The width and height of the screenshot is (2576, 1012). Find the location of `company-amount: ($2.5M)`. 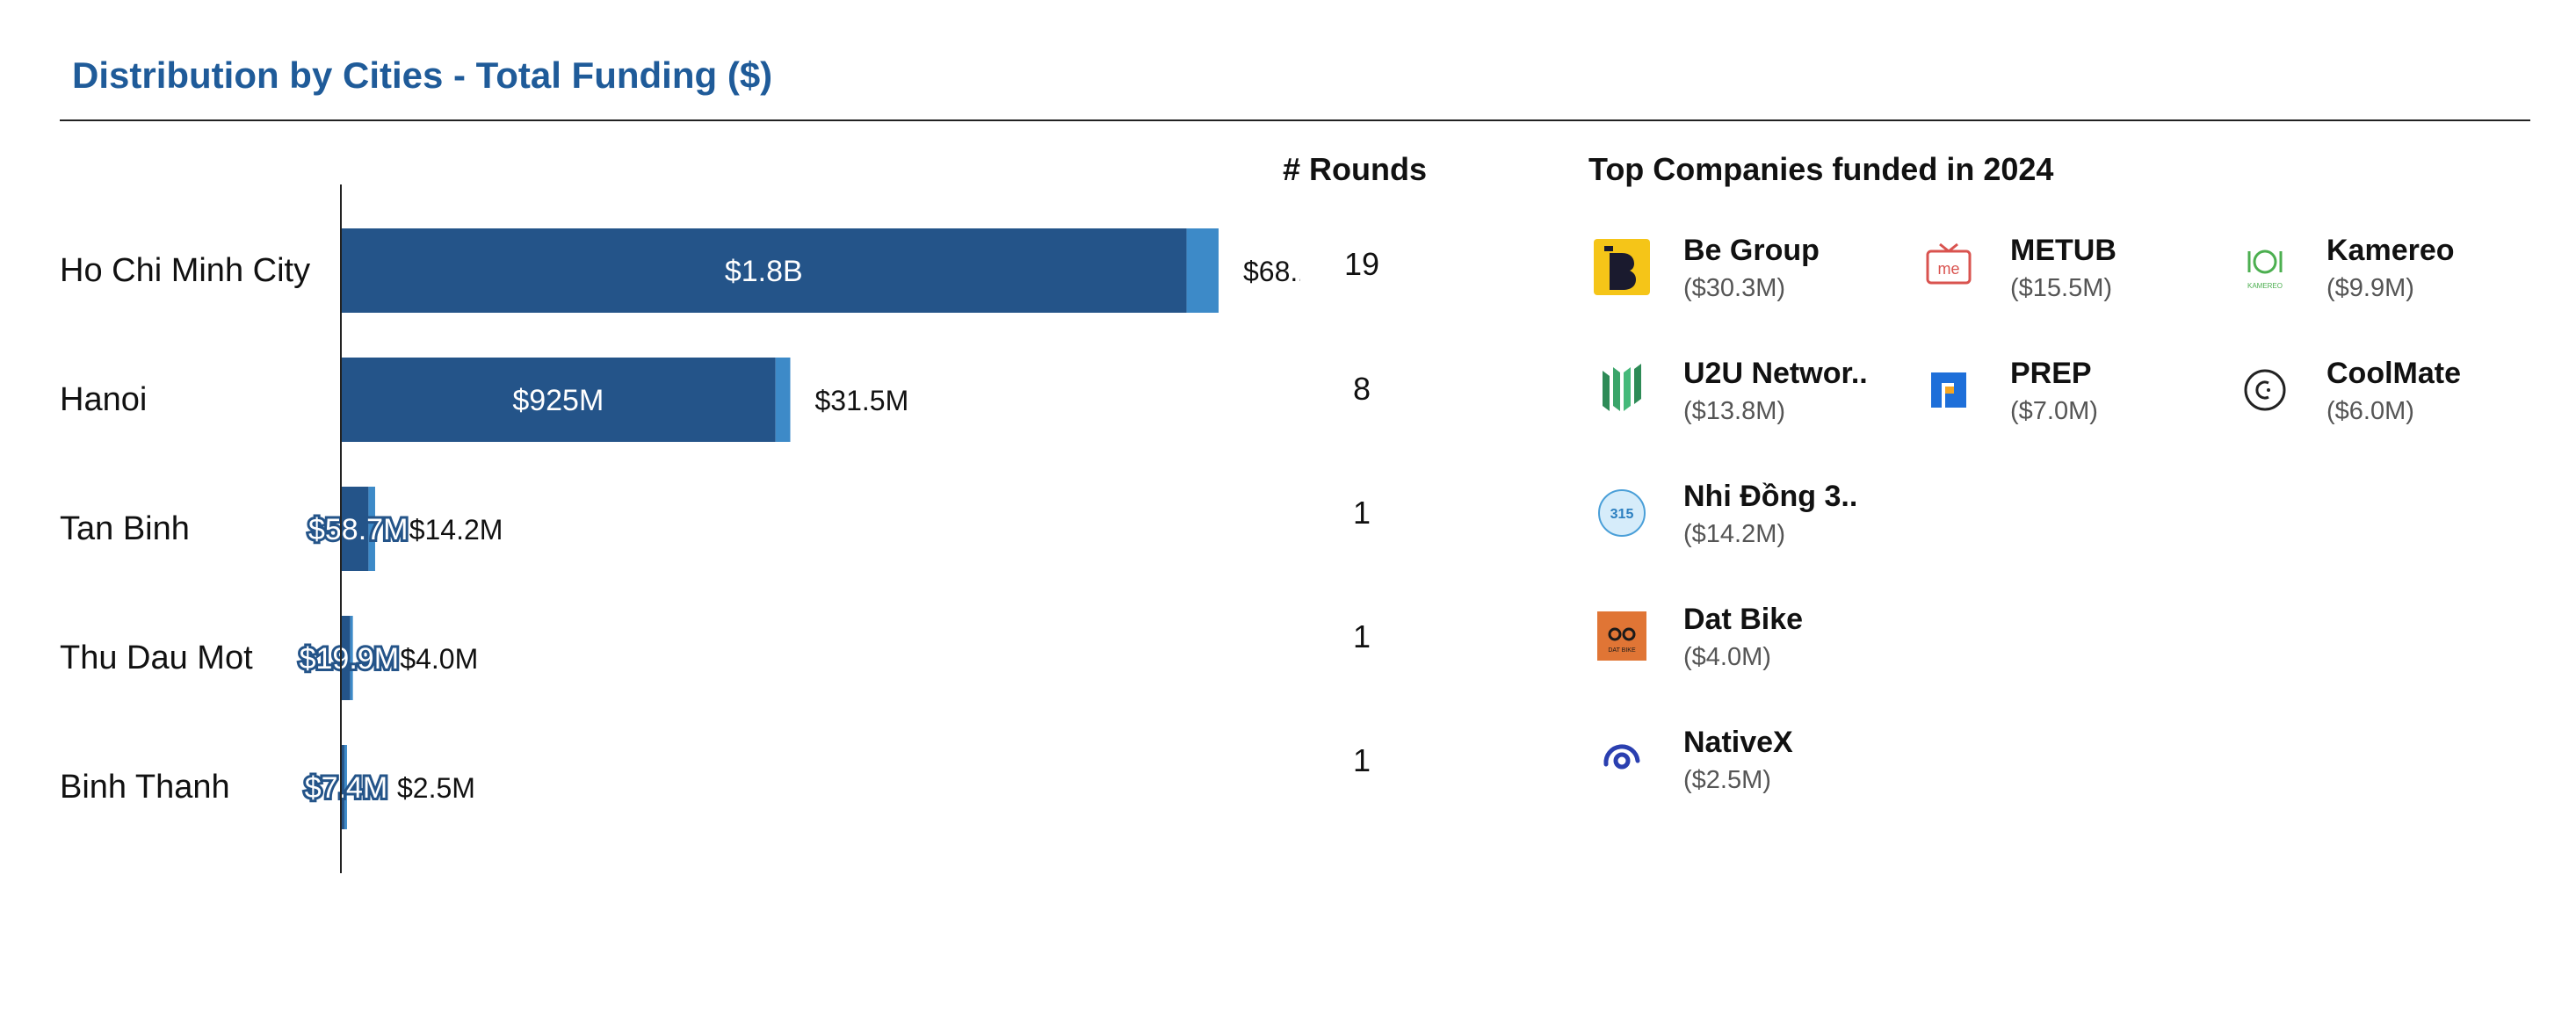

company-amount: ($2.5M) is located at coordinates (1727, 780).